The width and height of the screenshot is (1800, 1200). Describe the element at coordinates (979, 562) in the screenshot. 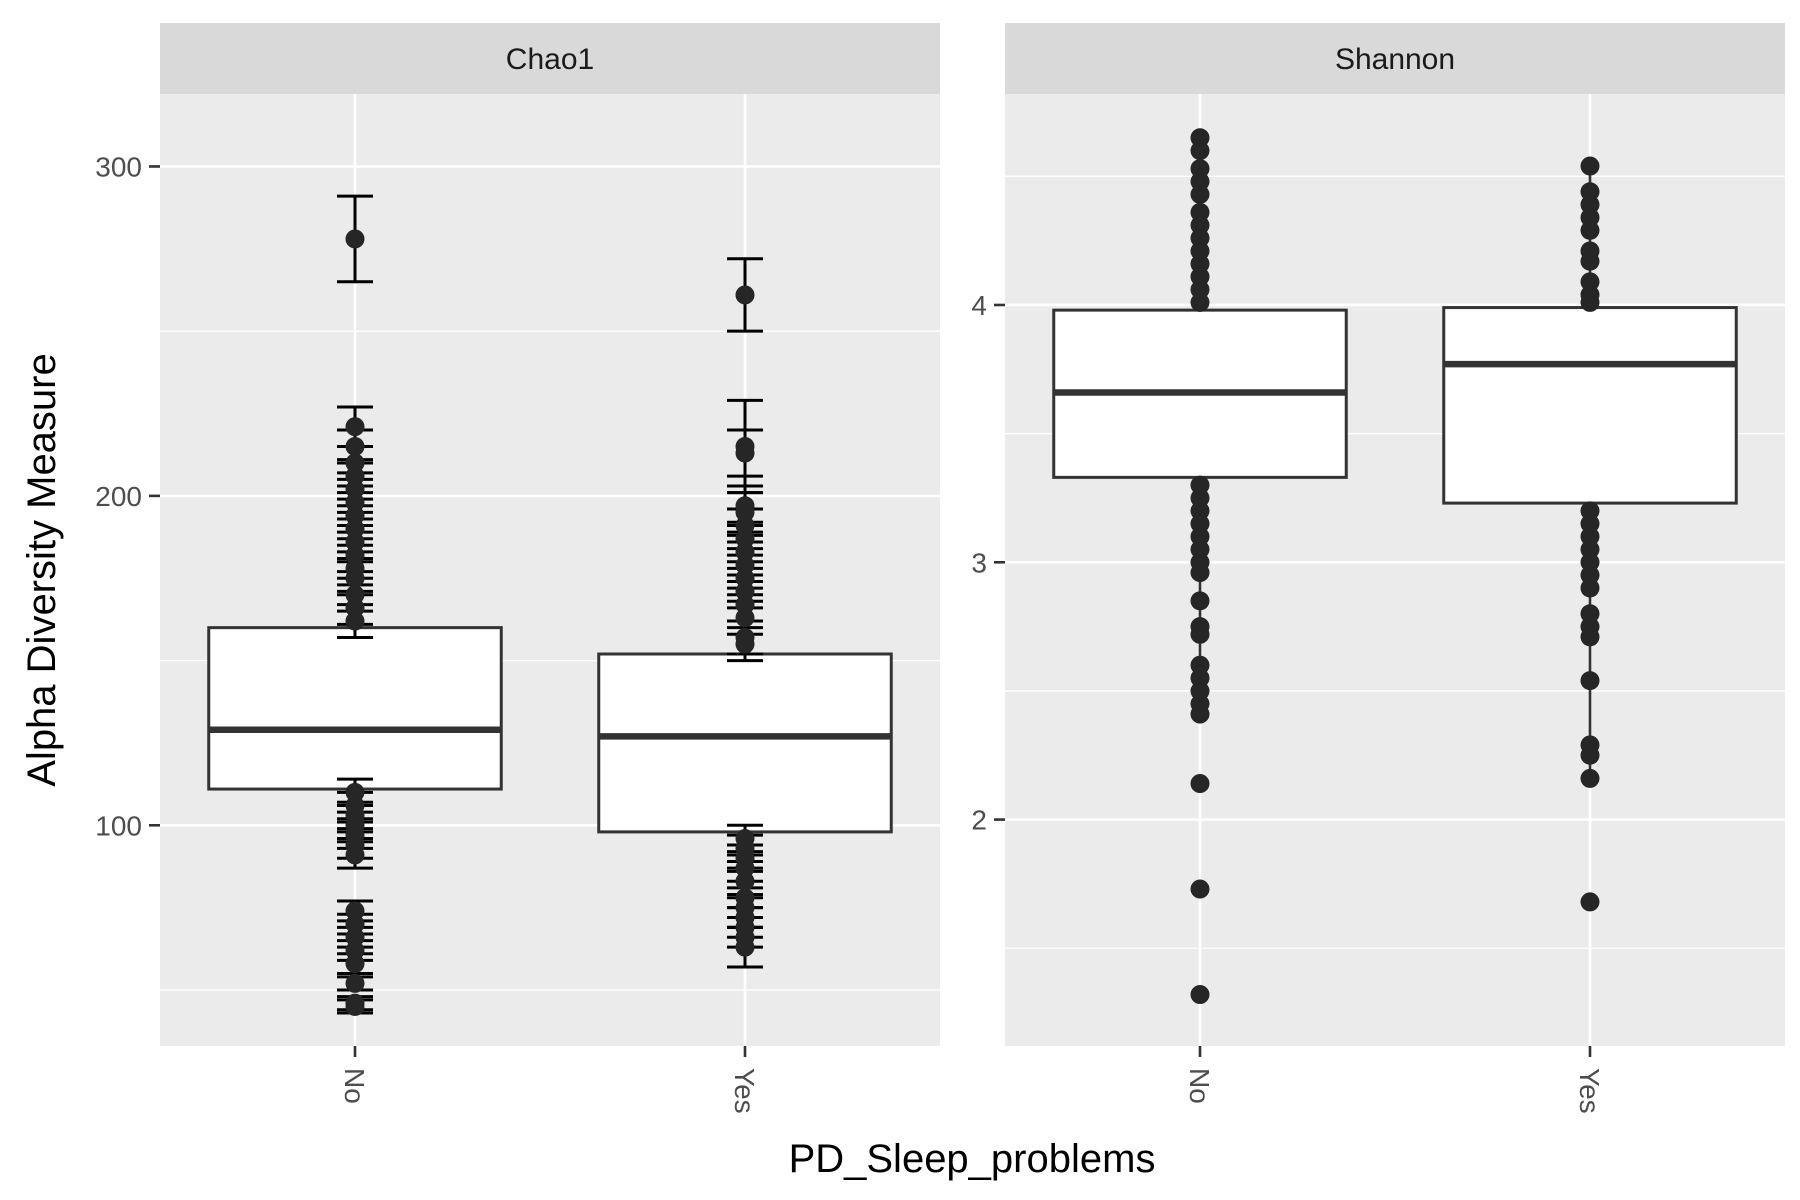

I see `y-tick-label: 3` at that location.